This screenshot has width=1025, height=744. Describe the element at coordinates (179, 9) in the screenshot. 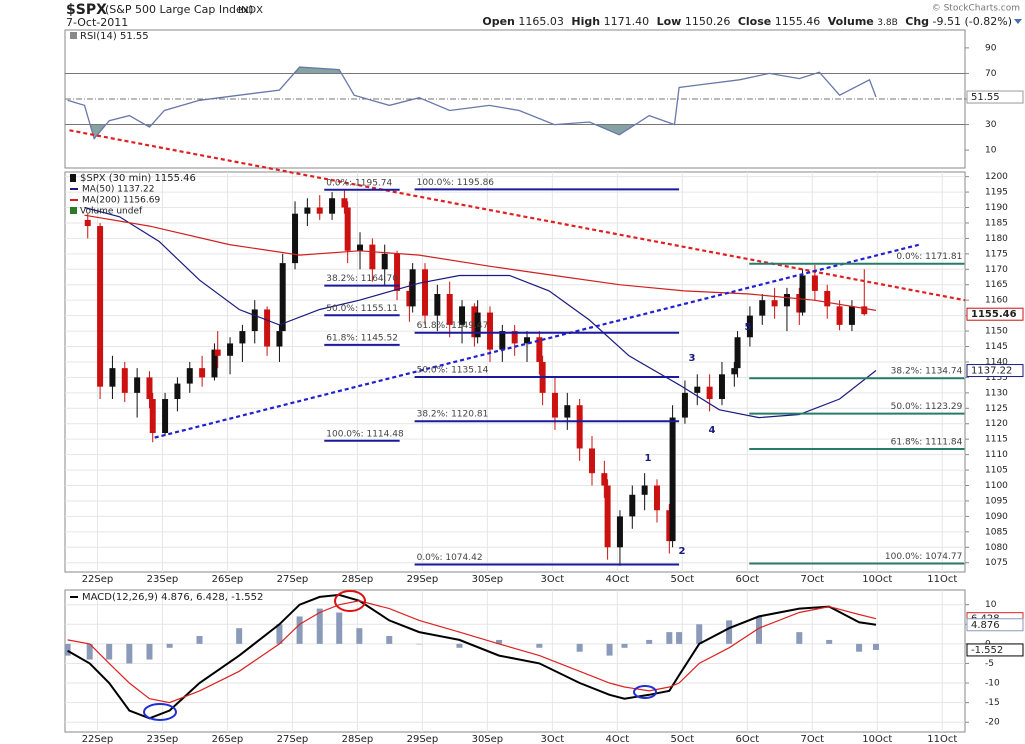

I see `index-name: (S&P 500 Large Cap Index)` at that location.